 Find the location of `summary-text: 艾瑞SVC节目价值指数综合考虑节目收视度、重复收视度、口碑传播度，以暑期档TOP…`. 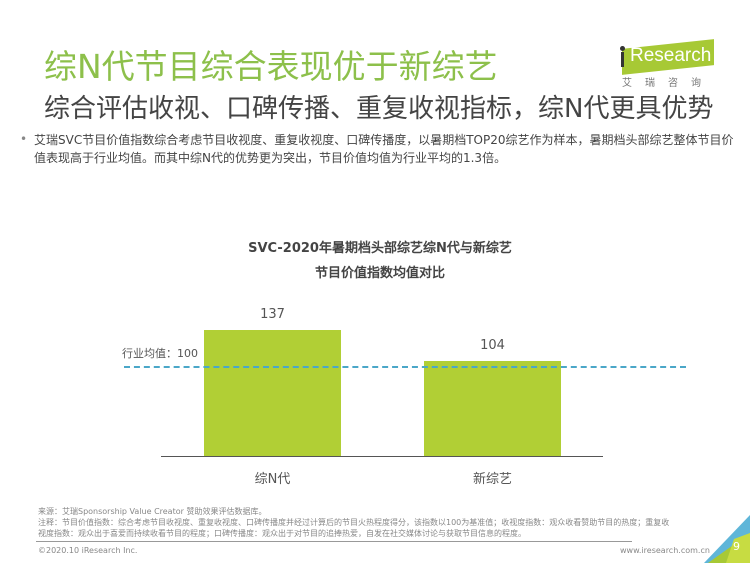

summary-text: 艾瑞SVC节目价值指数综合考虑节目收视度、重复收视度、口碑传播度，以暑期档TOP… is located at coordinates (384, 149).